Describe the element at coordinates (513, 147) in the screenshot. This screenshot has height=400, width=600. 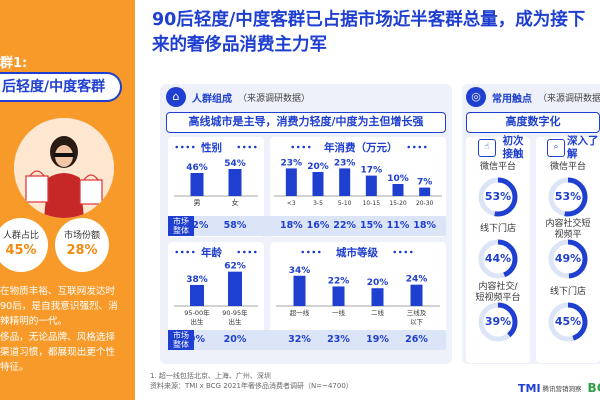
I see `first-contact-heading: 初次接触` at that location.